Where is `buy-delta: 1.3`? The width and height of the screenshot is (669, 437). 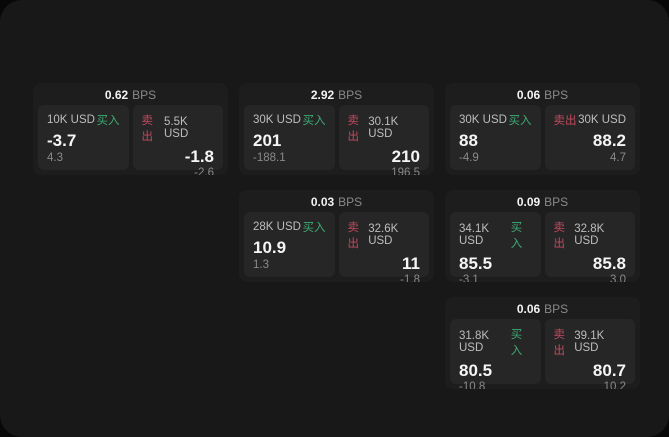 buy-delta: 1.3 is located at coordinates (261, 265).